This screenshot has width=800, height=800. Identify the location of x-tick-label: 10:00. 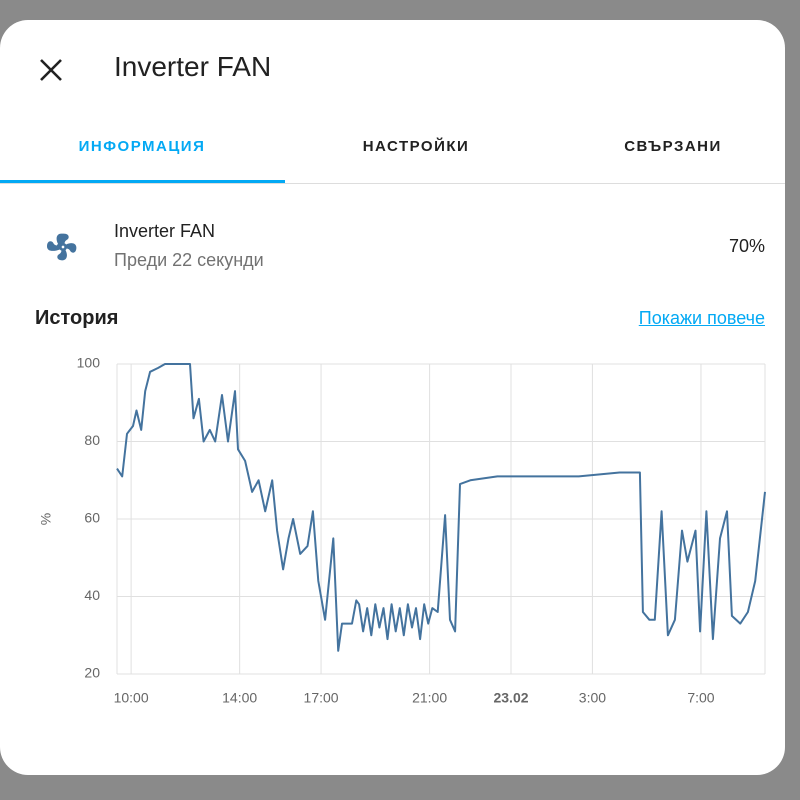
(131, 698).